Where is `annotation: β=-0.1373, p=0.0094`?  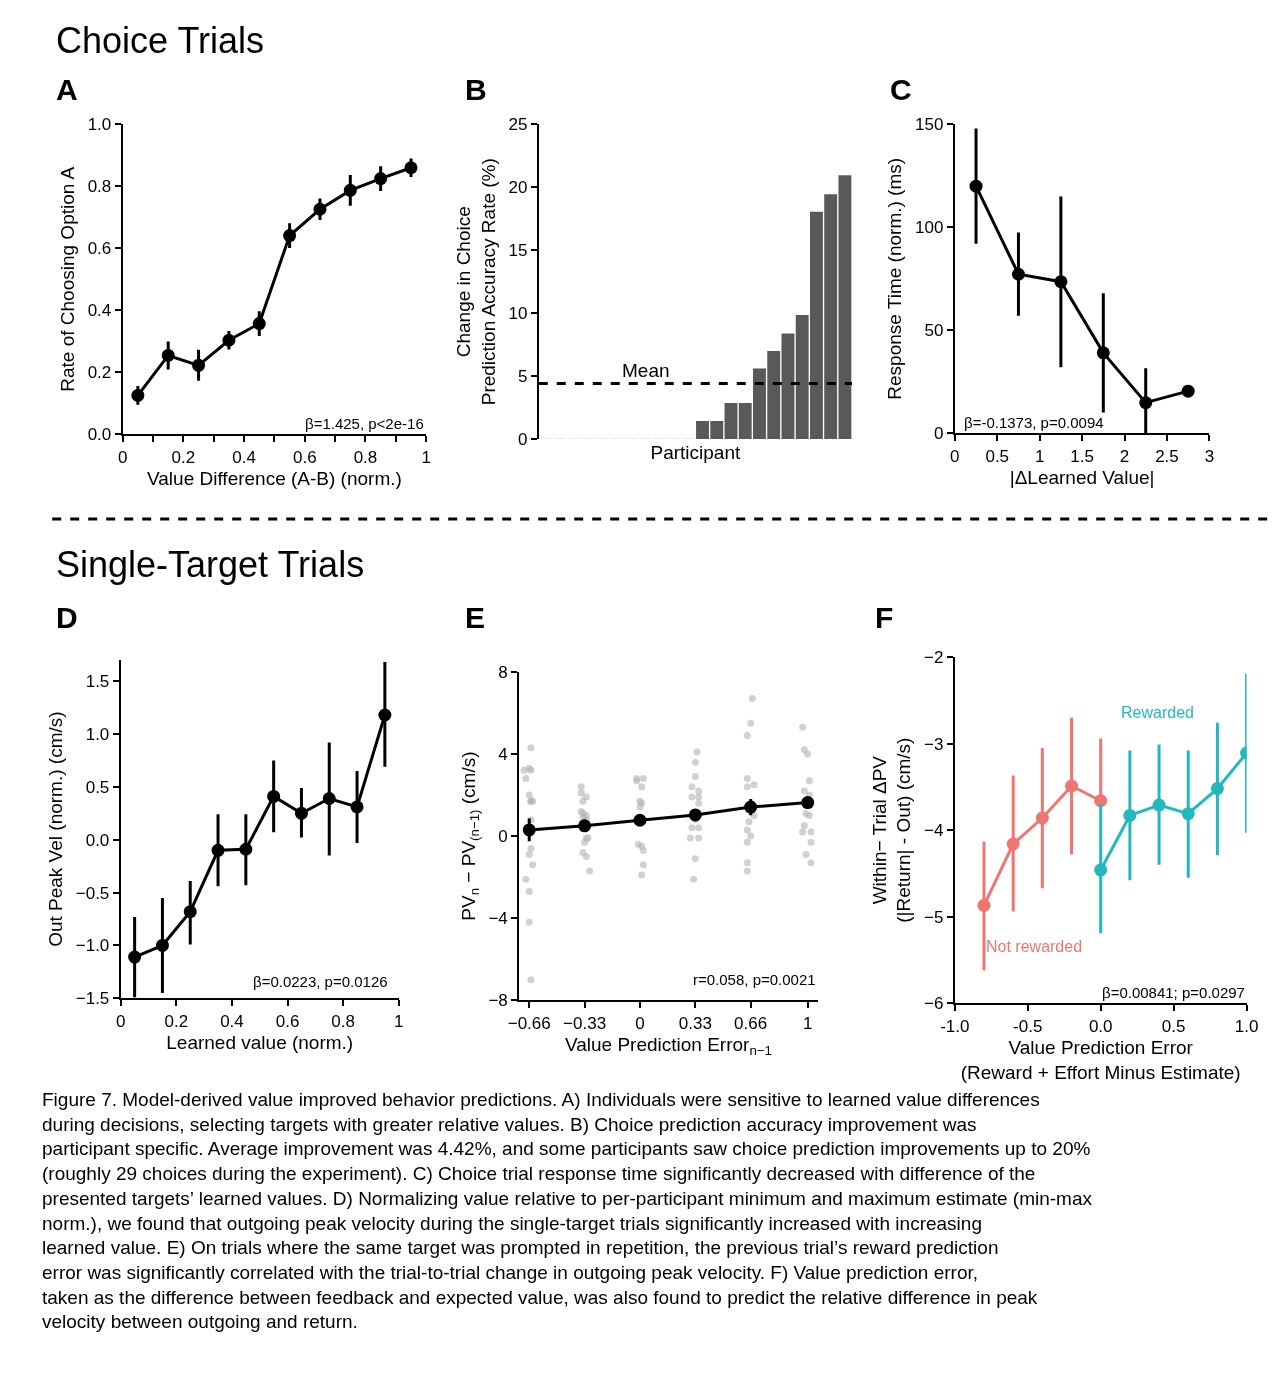
annotation: β=-0.1373, p=0.0094 is located at coordinates (1034, 422).